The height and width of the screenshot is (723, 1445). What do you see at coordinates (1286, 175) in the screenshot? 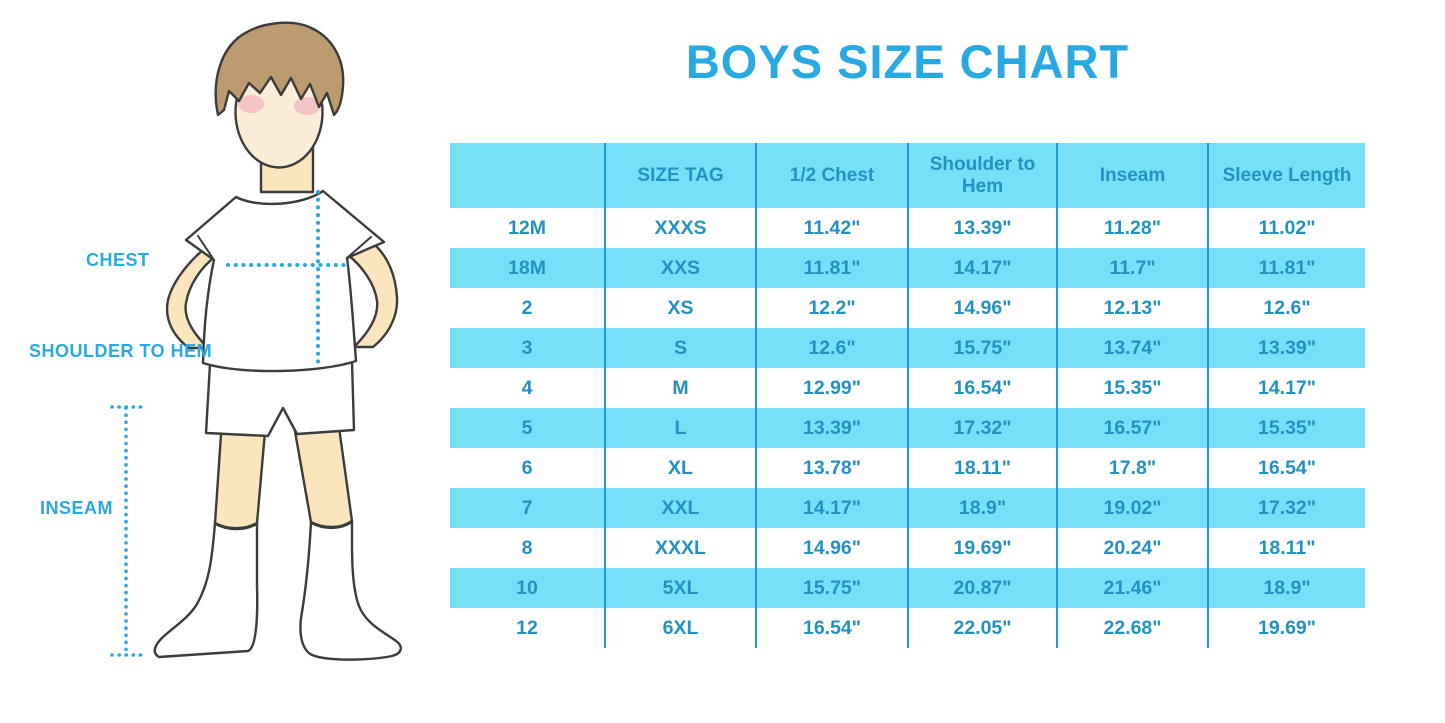
I see `header-cell-sleeve-length: Sleeve Length` at bounding box center [1286, 175].